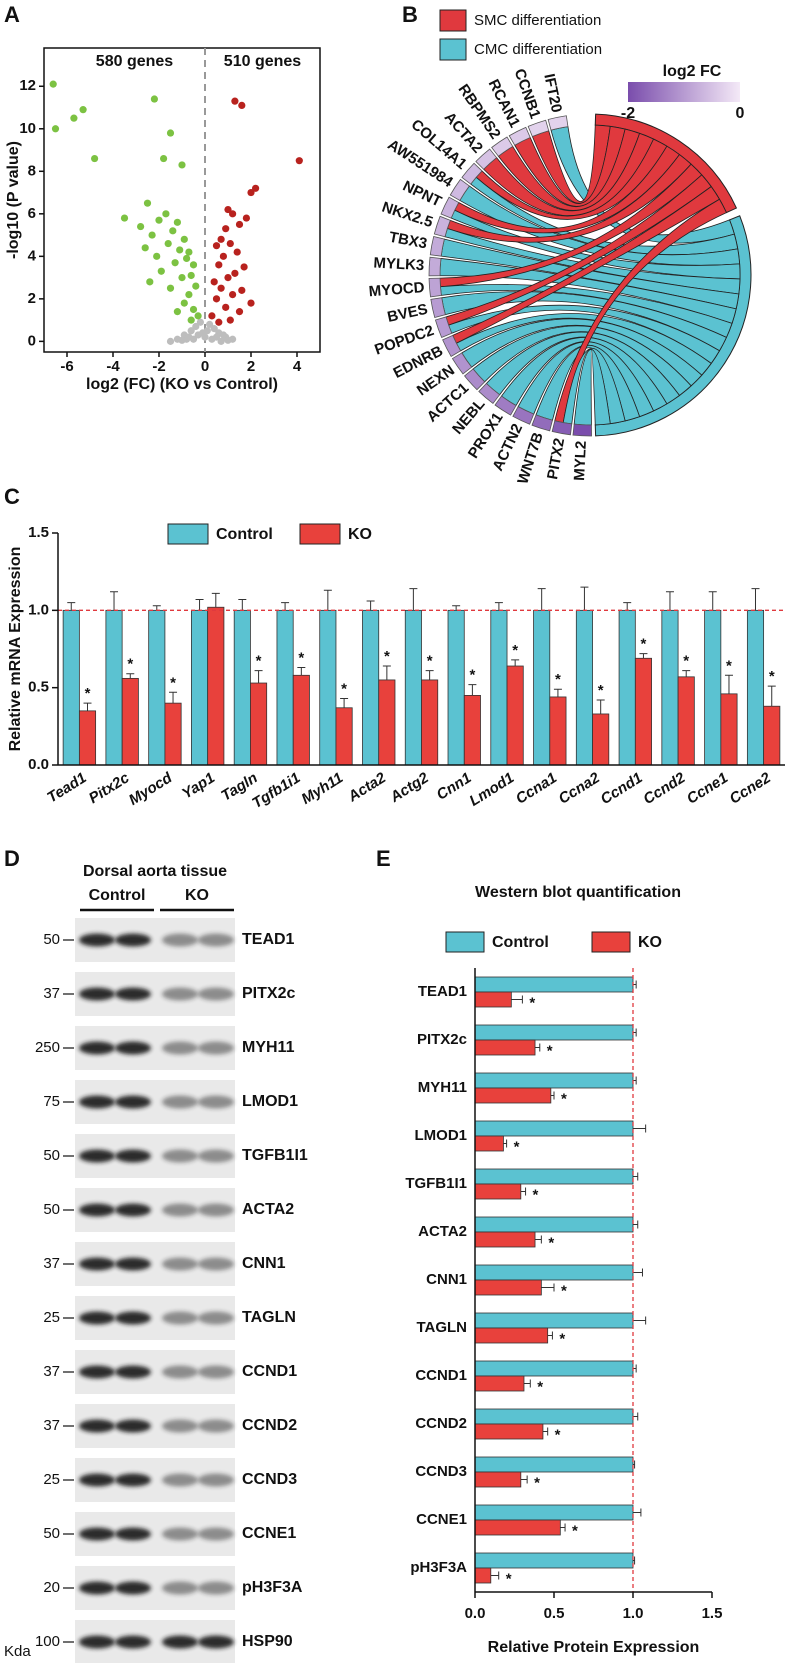 This screenshot has height=1663, width=789. What do you see at coordinates (475, 1613) in the screenshot?
I see `x-tick-label: 0.0` at bounding box center [475, 1613].